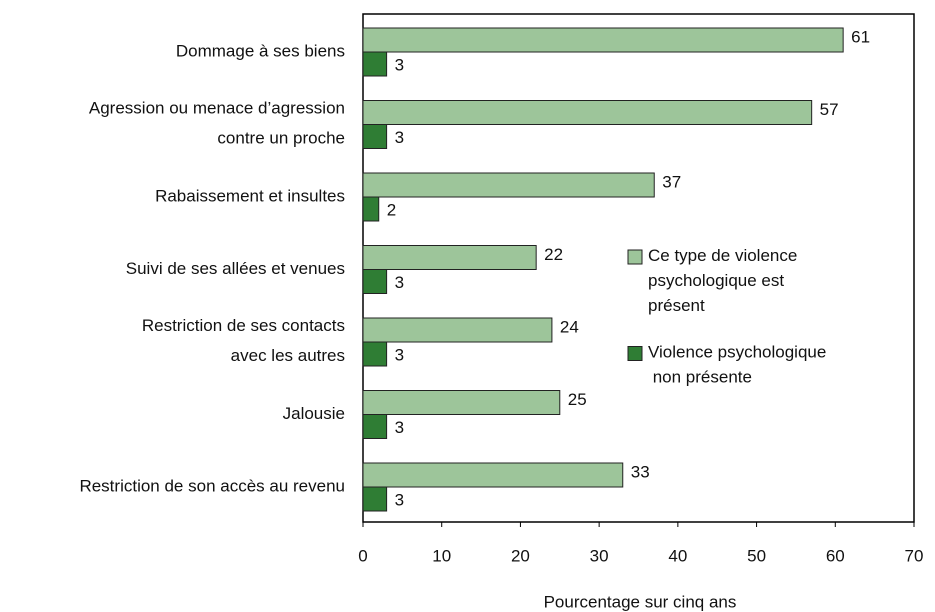 The height and width of the screenshot is (612, 935). What do you see at coordinates (914, 555) in the screenshot?
I see `x-tick-label: 70` at bounding box center [914, 555].